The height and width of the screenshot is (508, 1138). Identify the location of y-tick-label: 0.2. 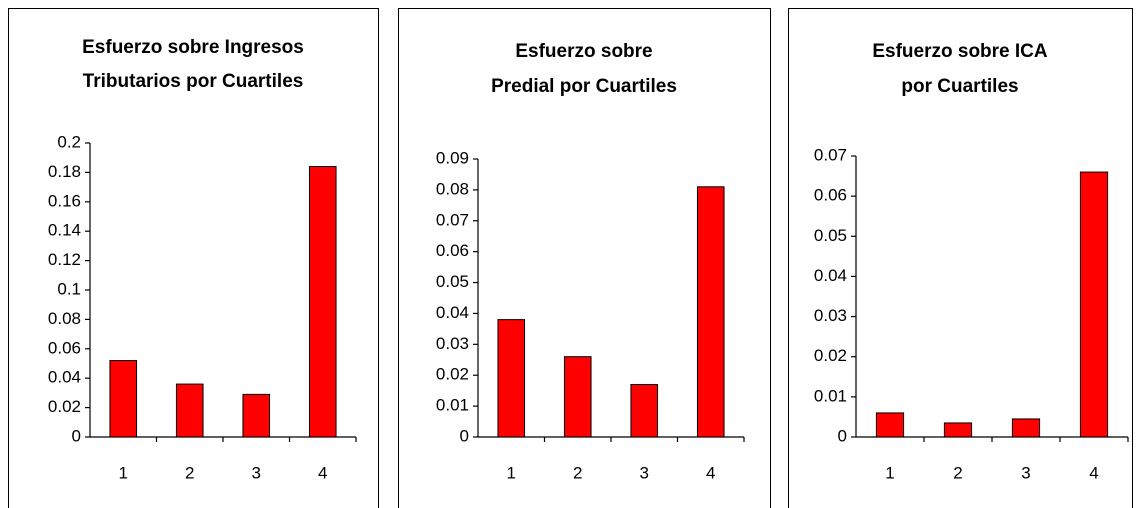
(69, 141).